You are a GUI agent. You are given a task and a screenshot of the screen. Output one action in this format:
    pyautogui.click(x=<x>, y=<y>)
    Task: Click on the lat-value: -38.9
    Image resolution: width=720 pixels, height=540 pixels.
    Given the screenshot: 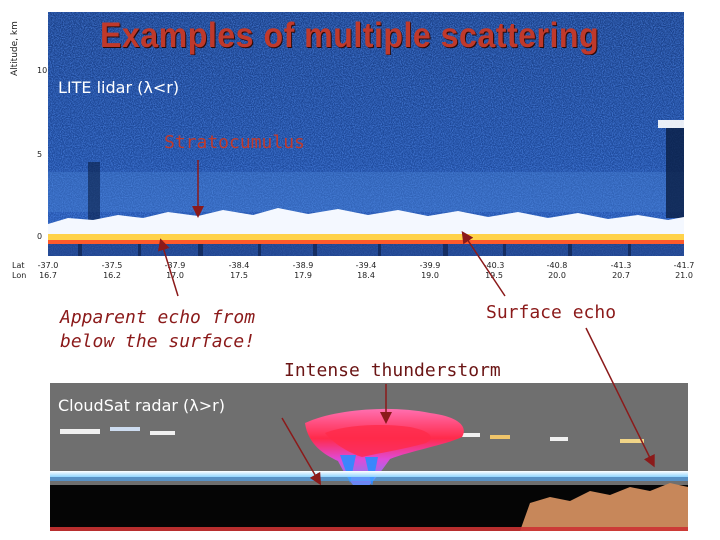 What is the action you would take?
    pyautogui.click(x=303, y=265)
    